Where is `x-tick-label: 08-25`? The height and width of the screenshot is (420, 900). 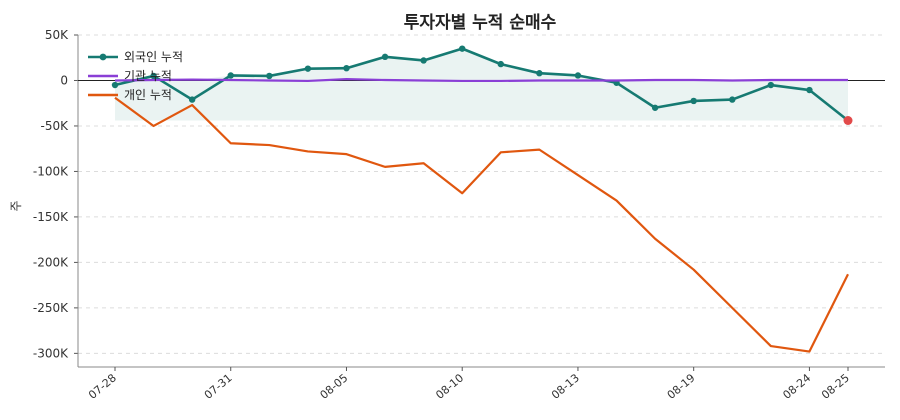 x-tick-label: 08-25 is located at coordinates (835, 386).